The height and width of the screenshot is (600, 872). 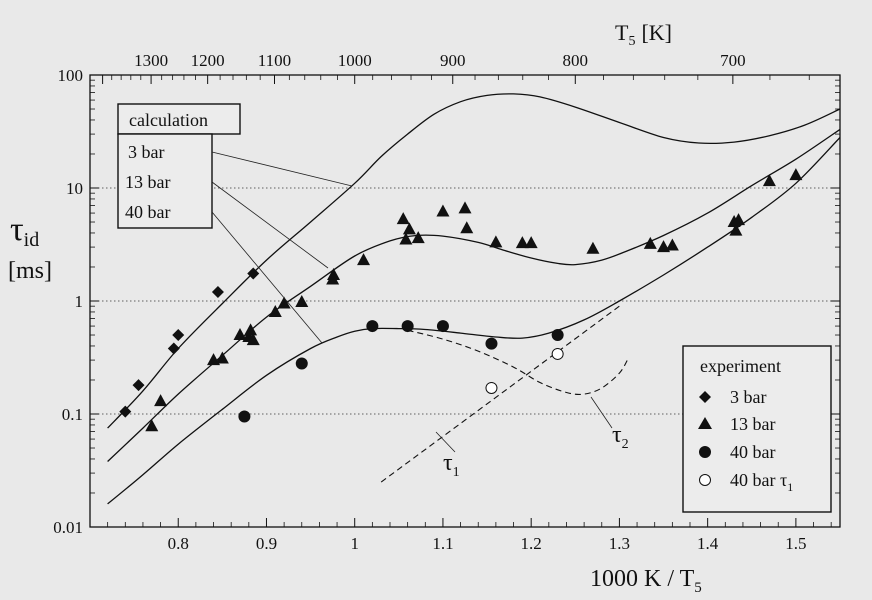 I want to click on legend-filled-circle-marker, so click(x=705, y=452).